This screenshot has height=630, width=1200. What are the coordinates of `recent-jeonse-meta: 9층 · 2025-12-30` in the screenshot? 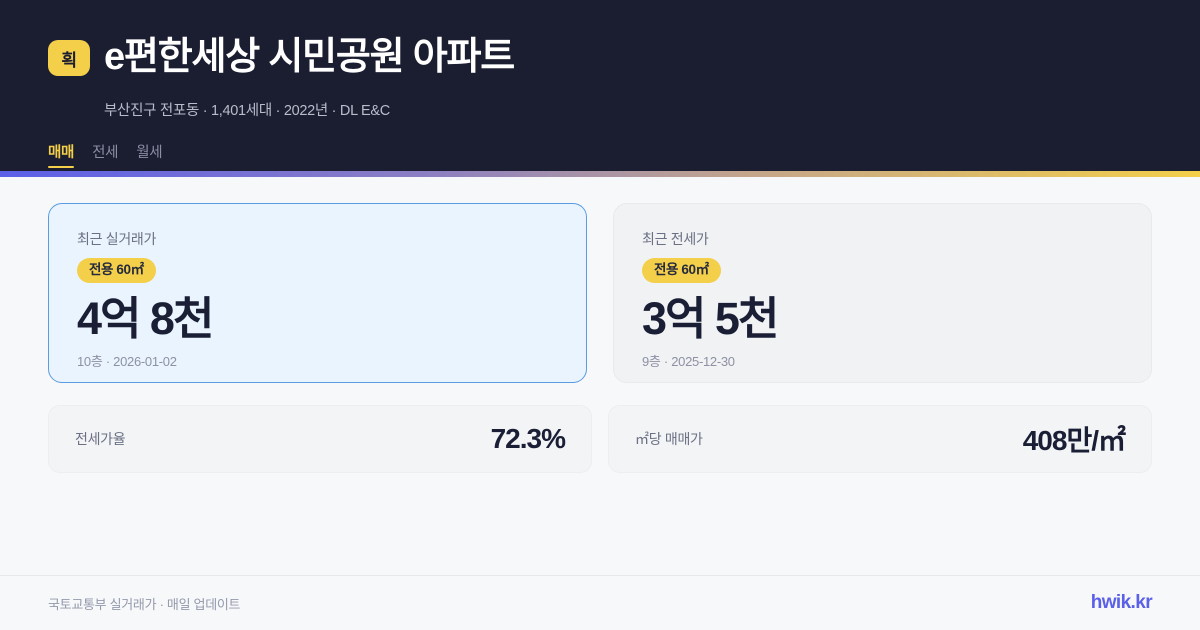 It's located at (688, 361).